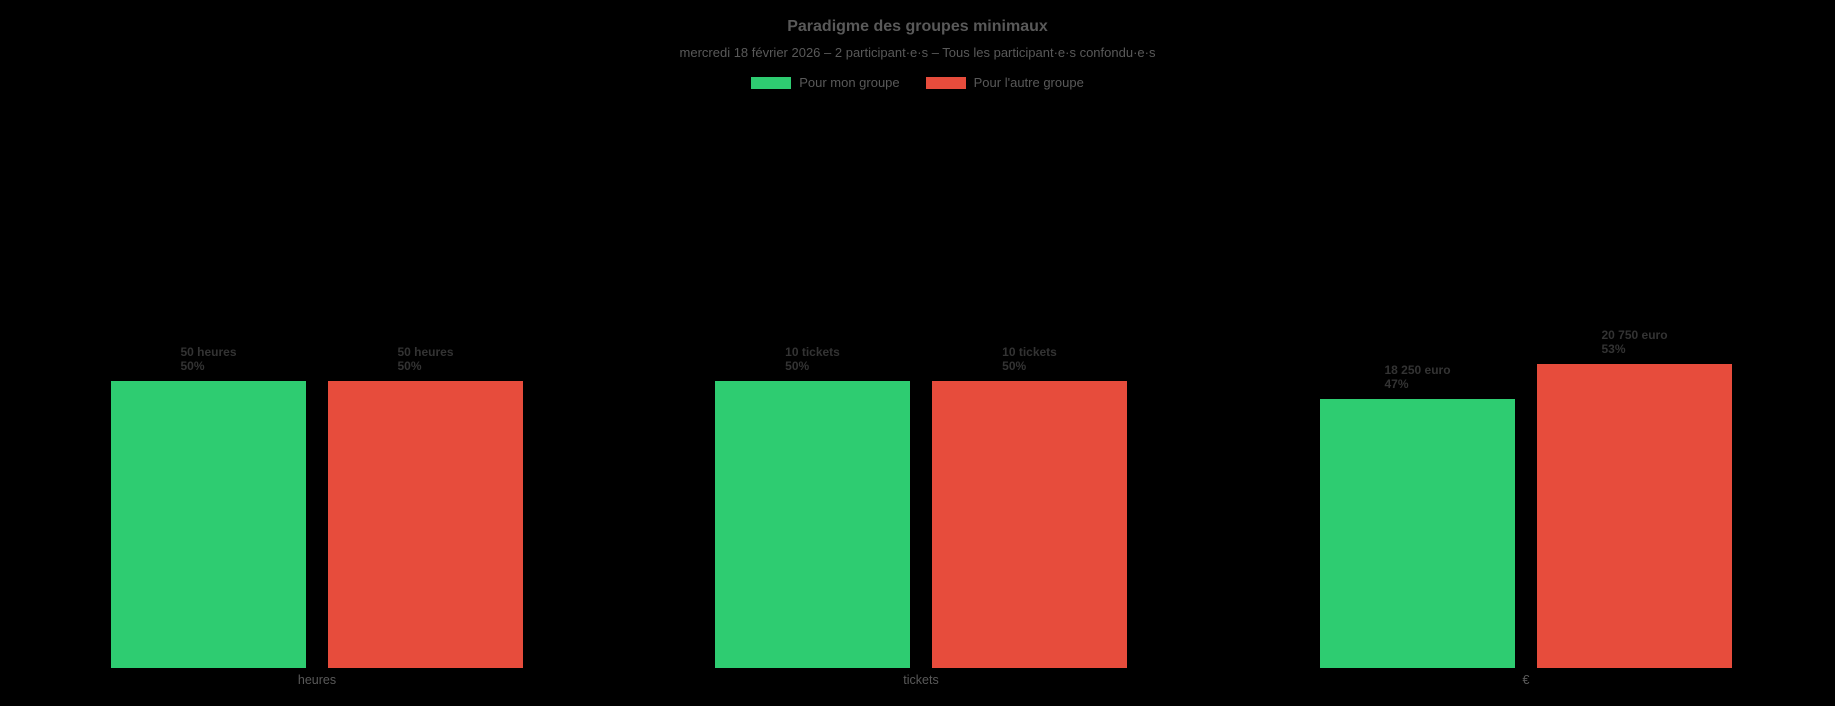 This screenshot has height=706, width=1835. What do you see at coordinates (1526, 680) in the screenshot?
I see `x-axis-label: €` at bounding box center [1526, 680].